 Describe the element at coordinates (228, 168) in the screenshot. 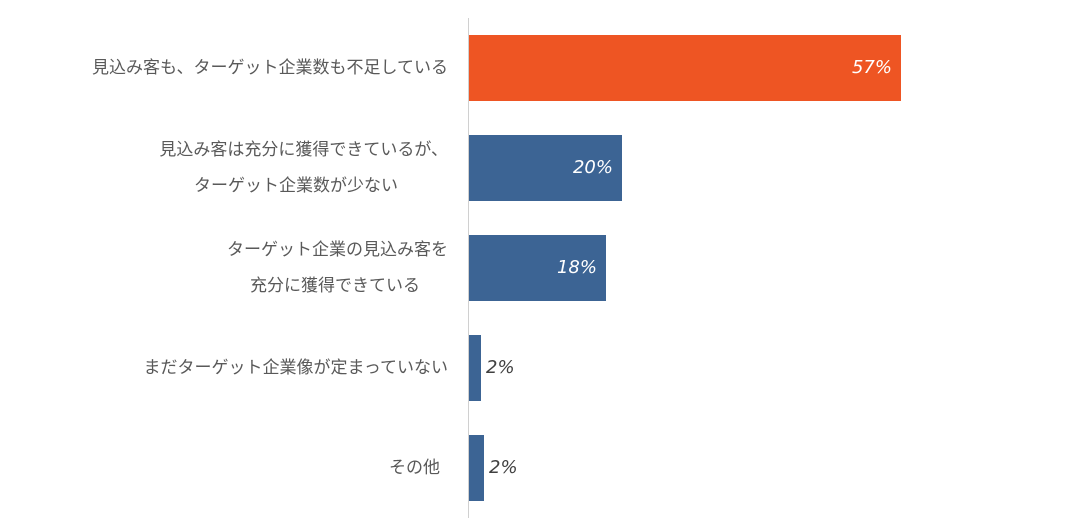

I see `category-label: 見込み客は充分に獲得できているが、 ターゲット企業数が少ない` at that location.